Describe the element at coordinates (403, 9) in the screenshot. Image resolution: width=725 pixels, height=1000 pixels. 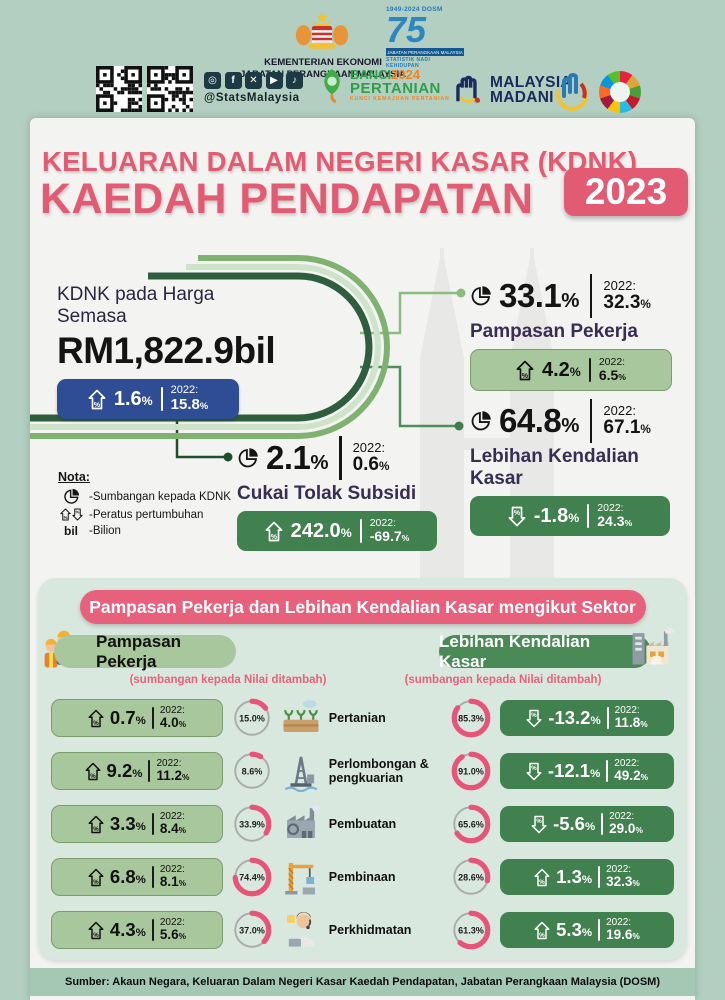
I see `dosm75-years: 1949-2024` at that location.